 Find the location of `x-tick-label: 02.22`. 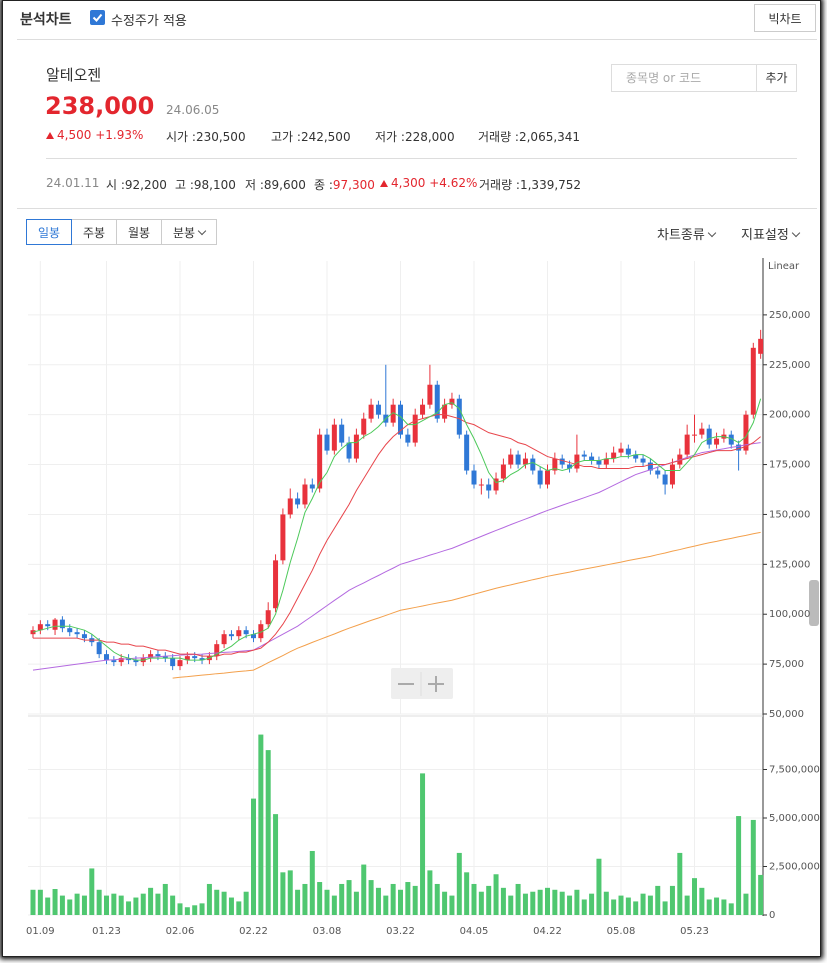

x-tick-label: 02.22 is located at coordinates (253, 931).